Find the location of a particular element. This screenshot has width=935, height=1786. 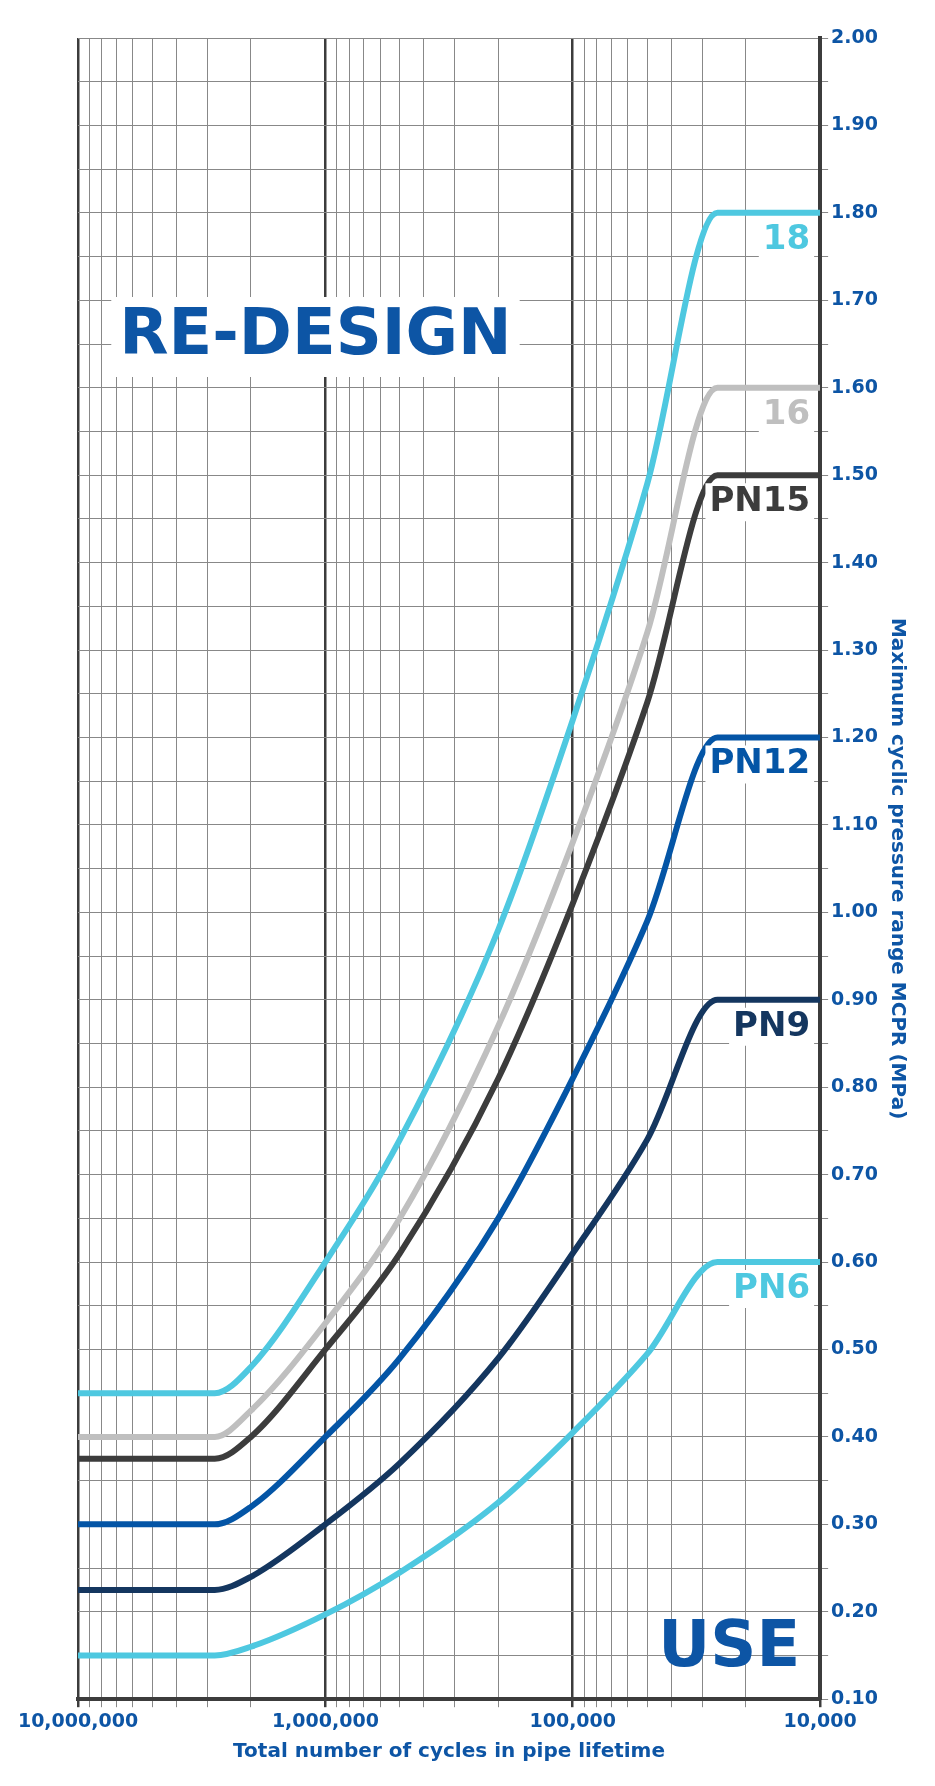

x-tick-label: 100,000 is located at coordinates (573, 1719).